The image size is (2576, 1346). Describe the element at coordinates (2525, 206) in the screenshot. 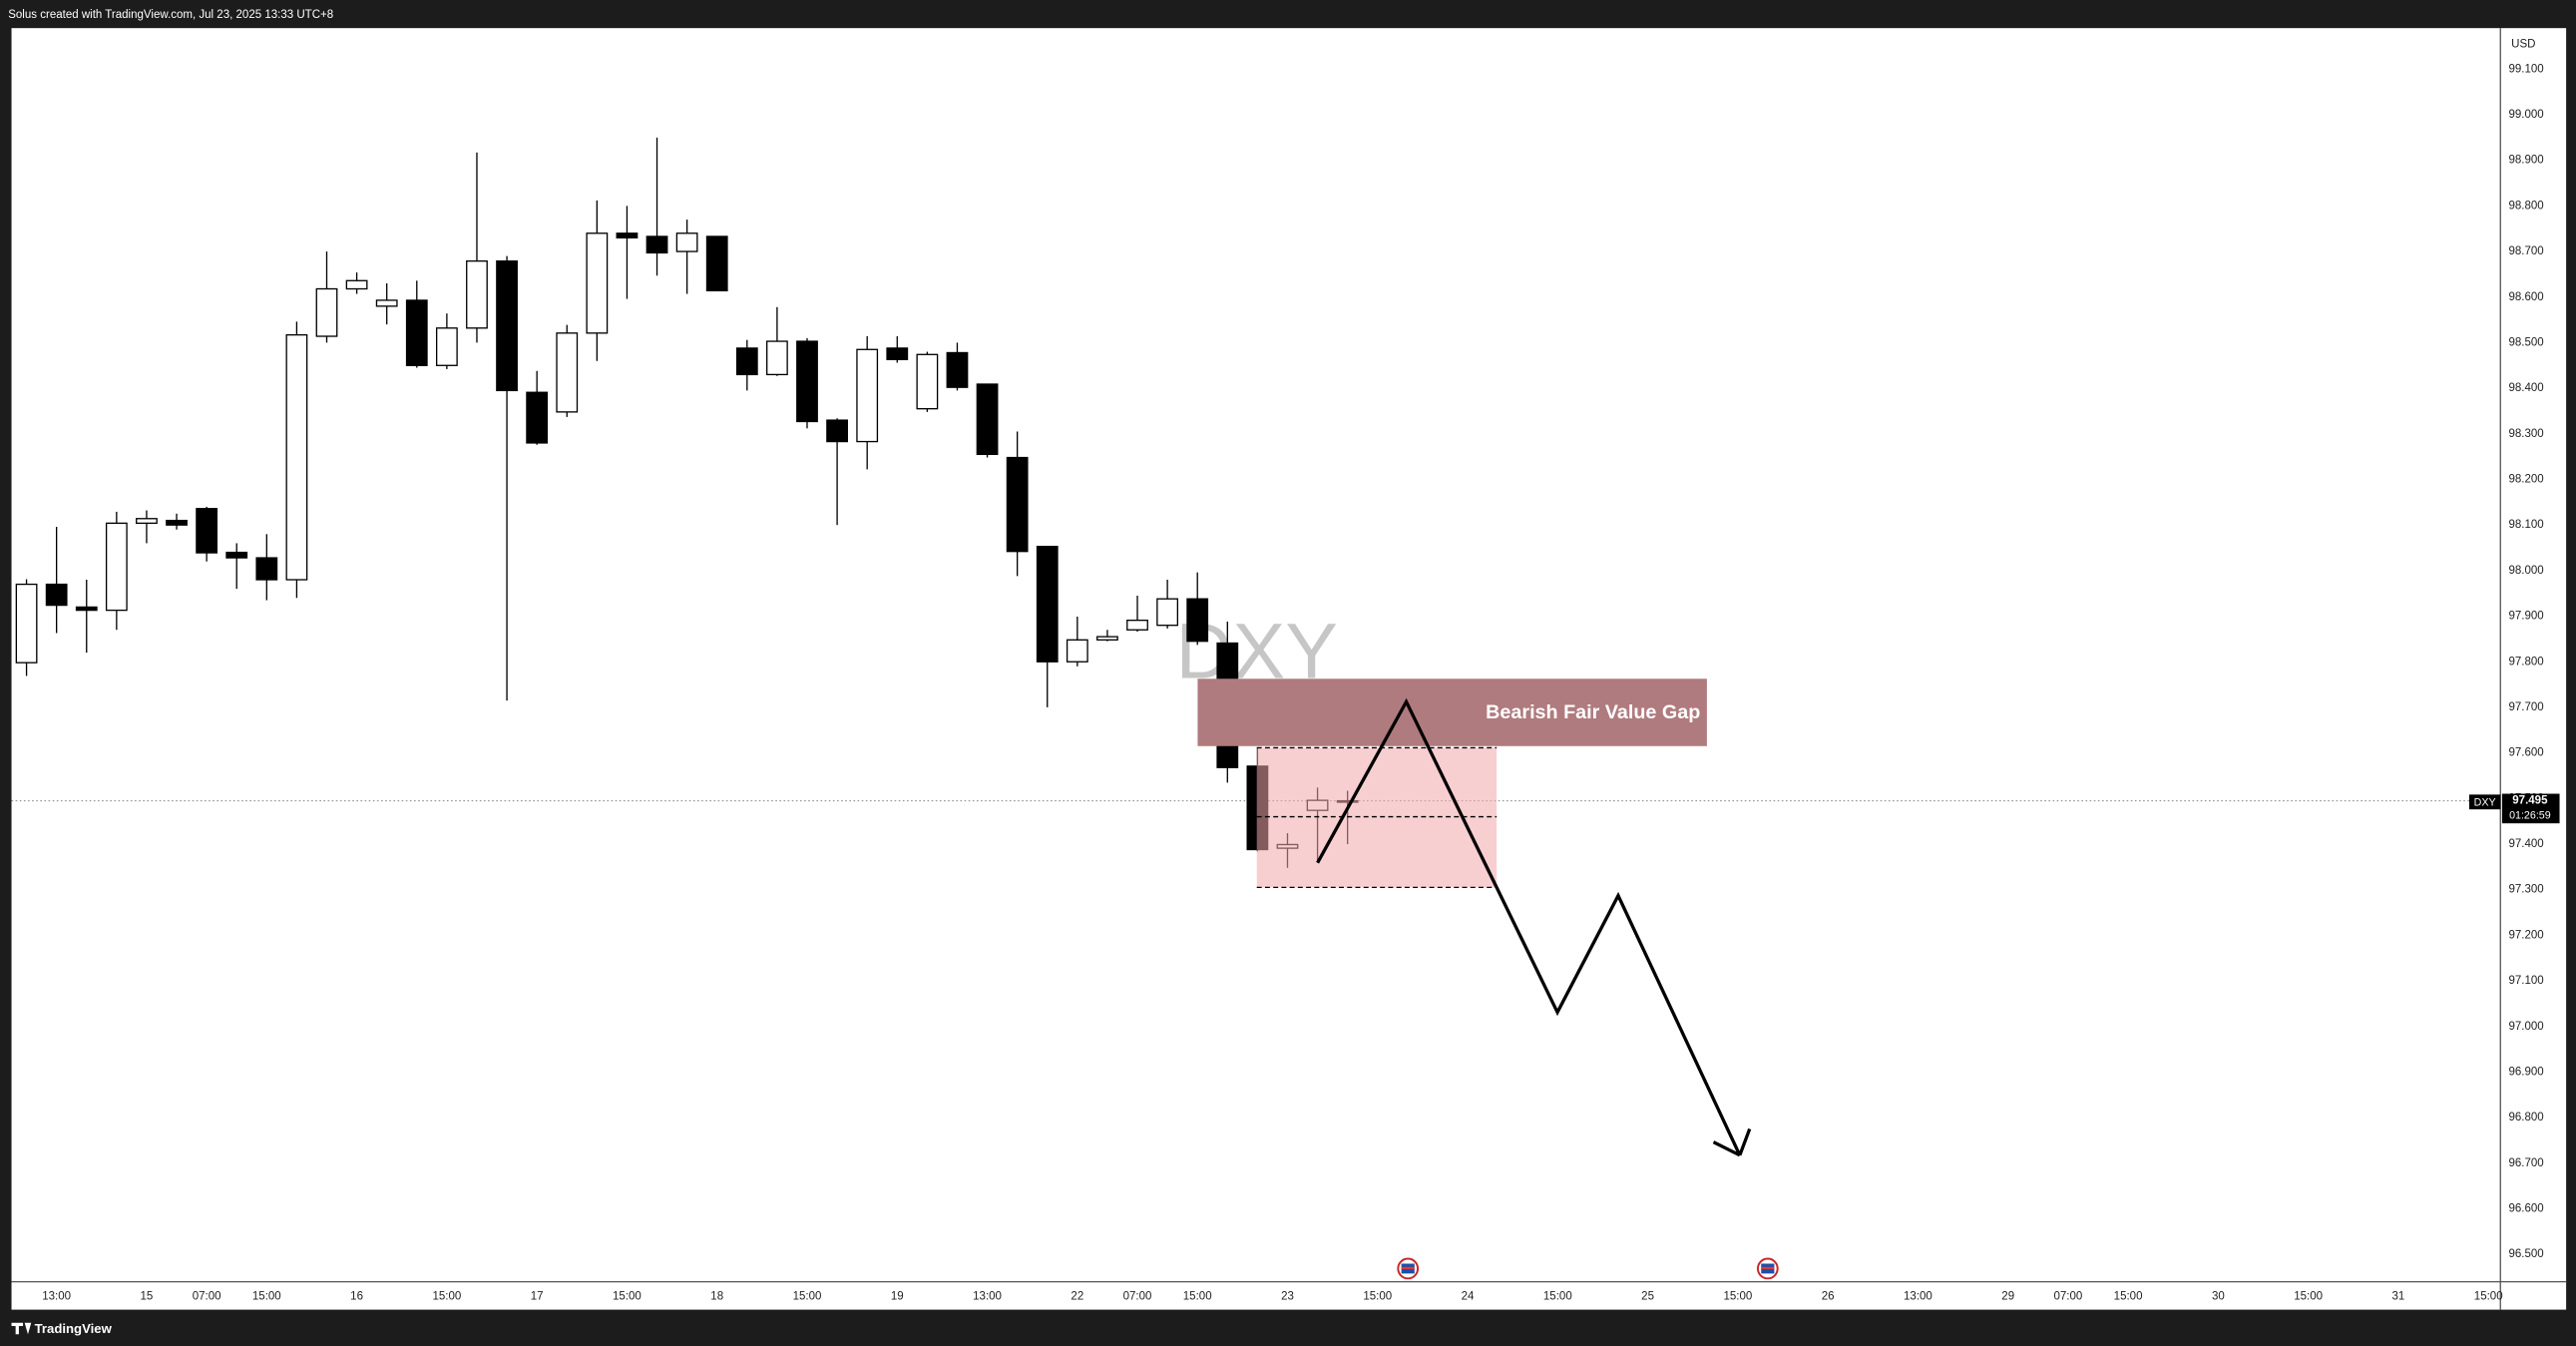

I see `y-tick-label: 98.800` at that location.